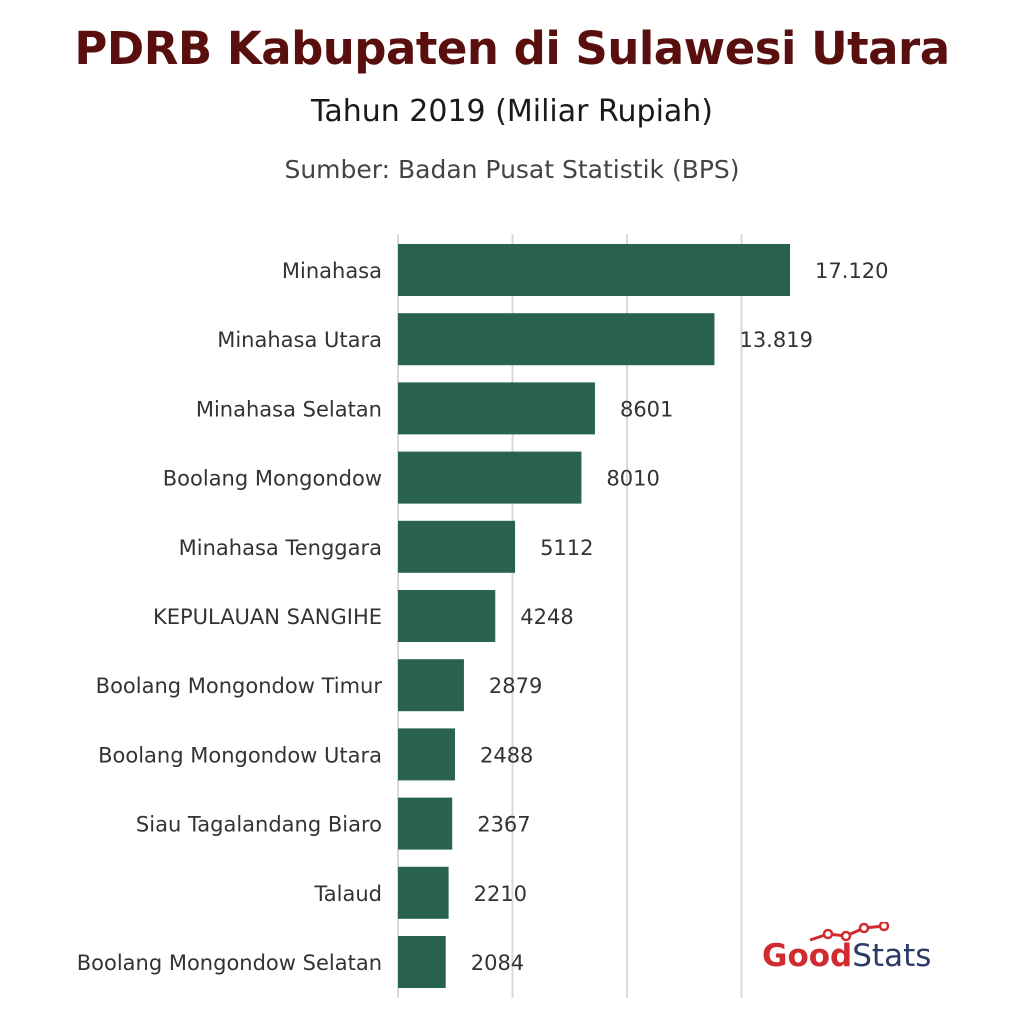  Describe the element at coordinates (849, 932) in the screenshot. I see `logo-trend-icon` at that location.